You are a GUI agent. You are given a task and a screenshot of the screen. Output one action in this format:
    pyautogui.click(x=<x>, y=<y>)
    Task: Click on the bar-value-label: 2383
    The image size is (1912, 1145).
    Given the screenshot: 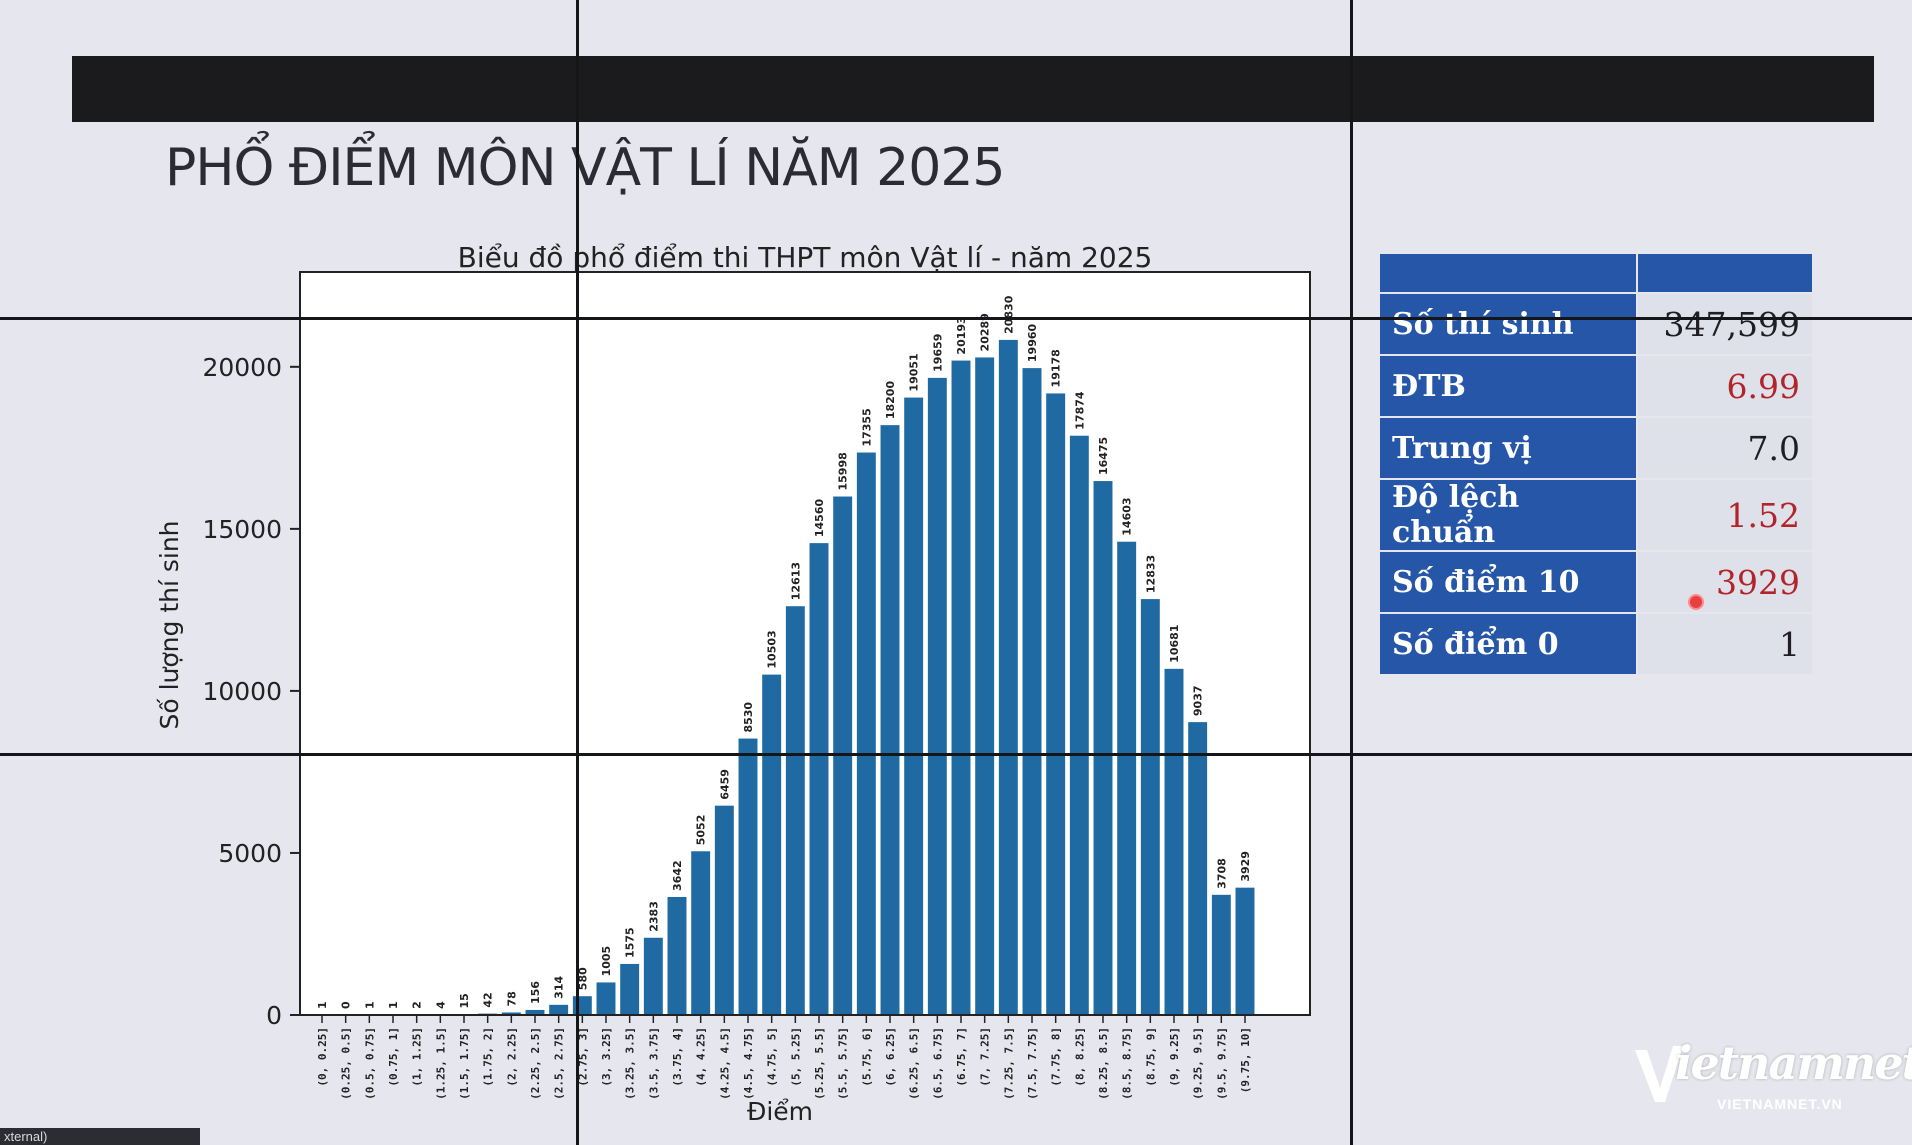 What is the action you would take?
    pyautogui.click(x=653, y=916)
    